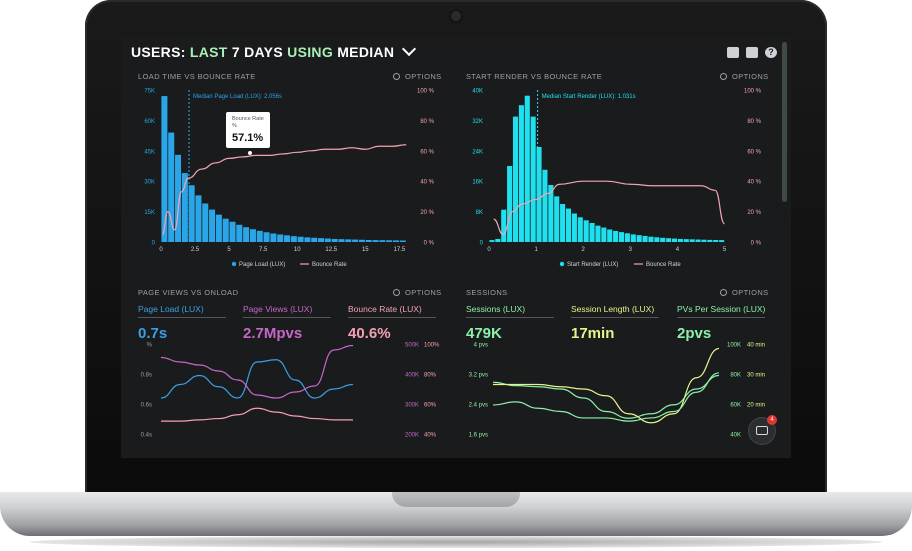  Describe the element at coordinates (733, 52) in the screenshot. I see `monitor-icon` at that location.